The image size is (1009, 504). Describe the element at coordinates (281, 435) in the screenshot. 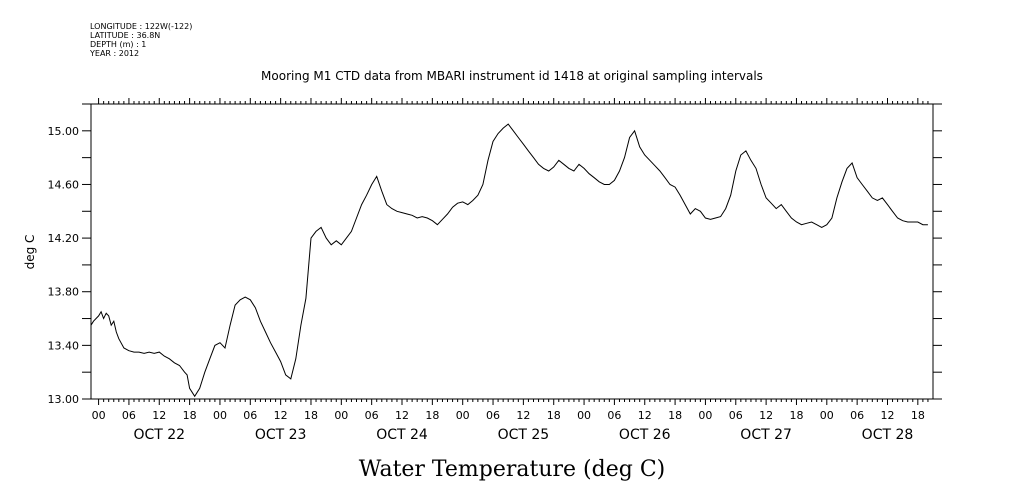

I see `x-day-label: OCT 23` at that location.